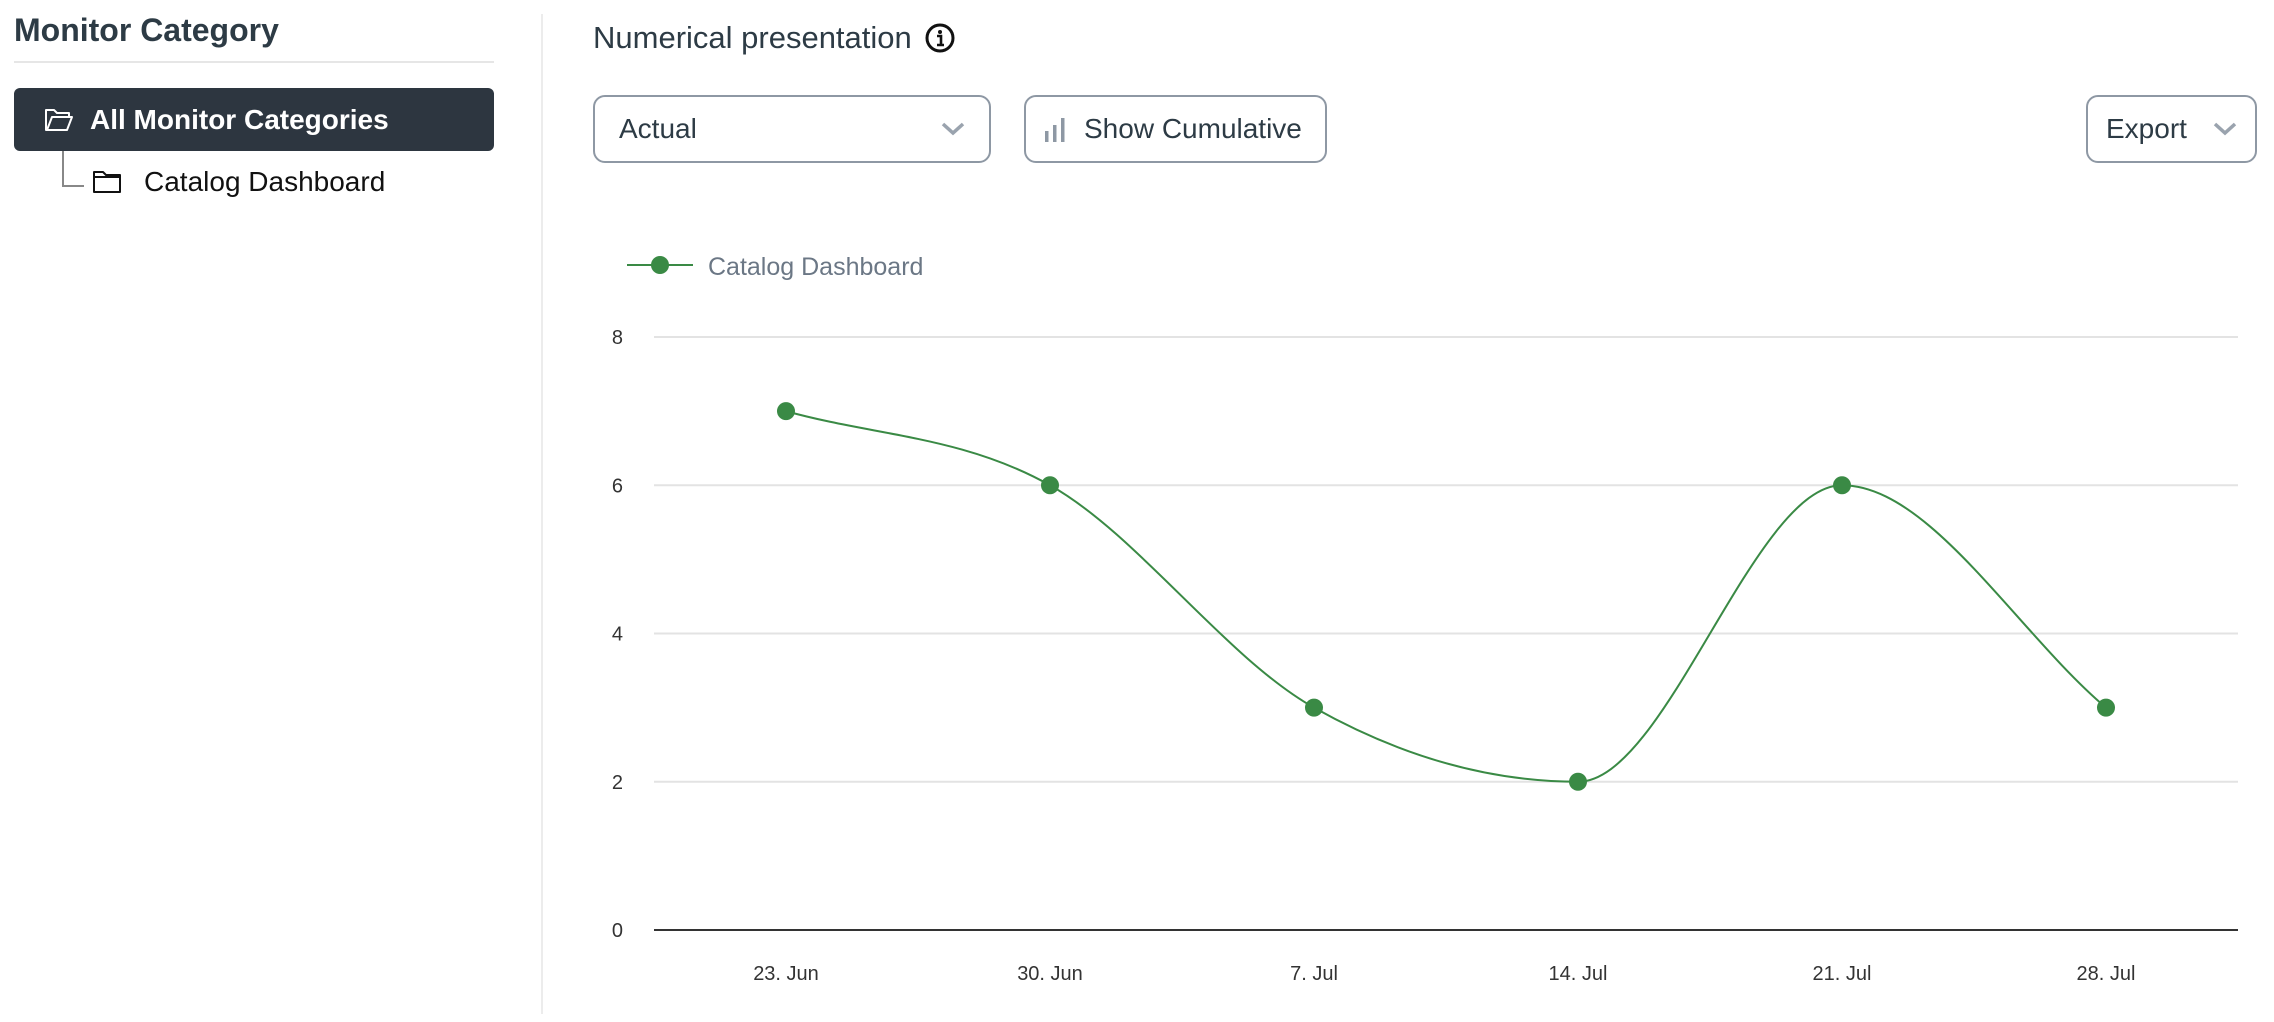 Image resolution: width=2274 pixels, height=1022 pixels. Describe the element at coordinates (786, 974) in the screenshot. I see `x-tick-label: 23. Jun` at that location.